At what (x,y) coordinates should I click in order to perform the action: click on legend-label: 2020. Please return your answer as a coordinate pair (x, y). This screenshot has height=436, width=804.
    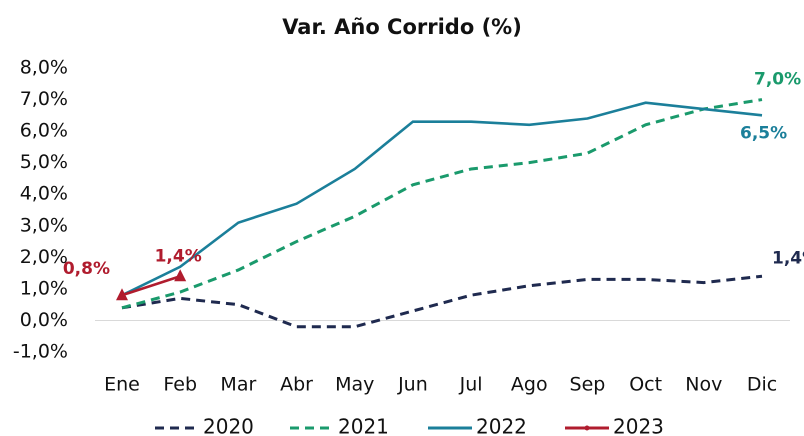
    Looking at the image, I should click on (228, 425).